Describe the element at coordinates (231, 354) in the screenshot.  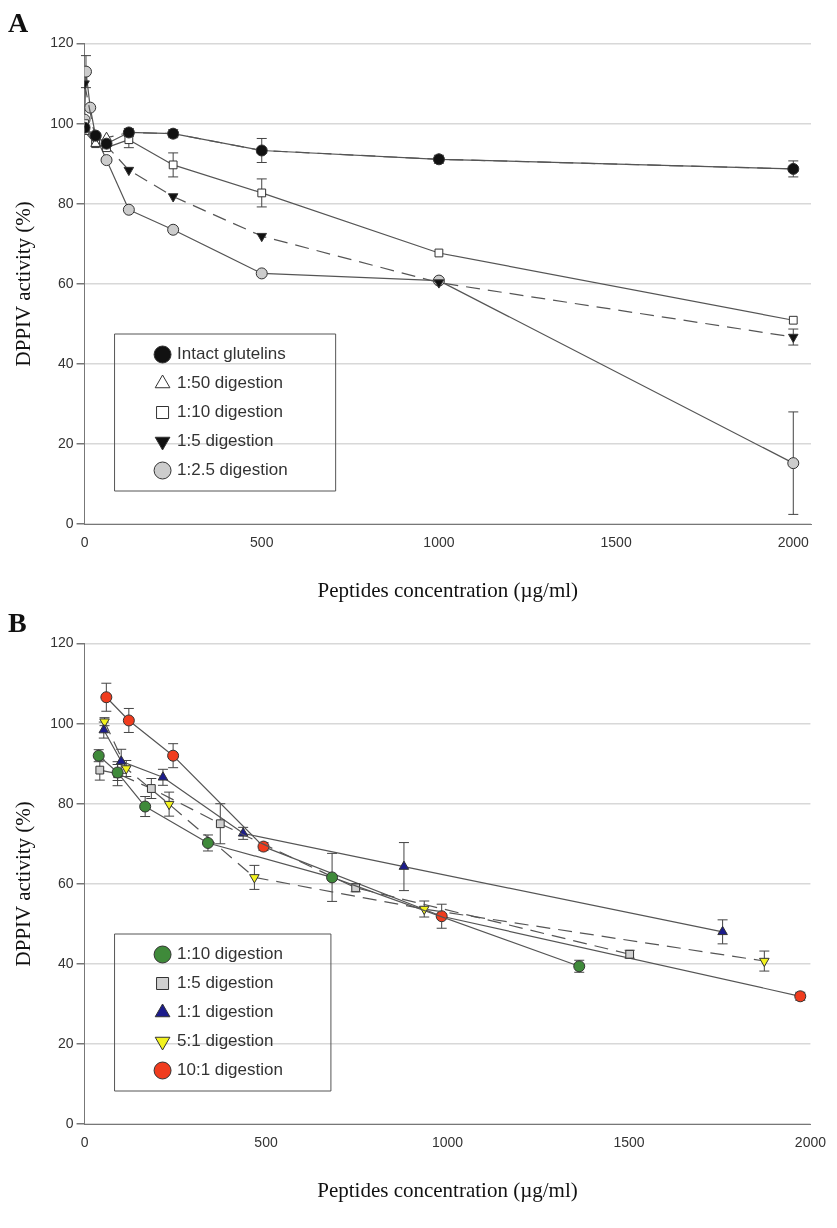
I see `legend-label: Intact glutelins` at that location.